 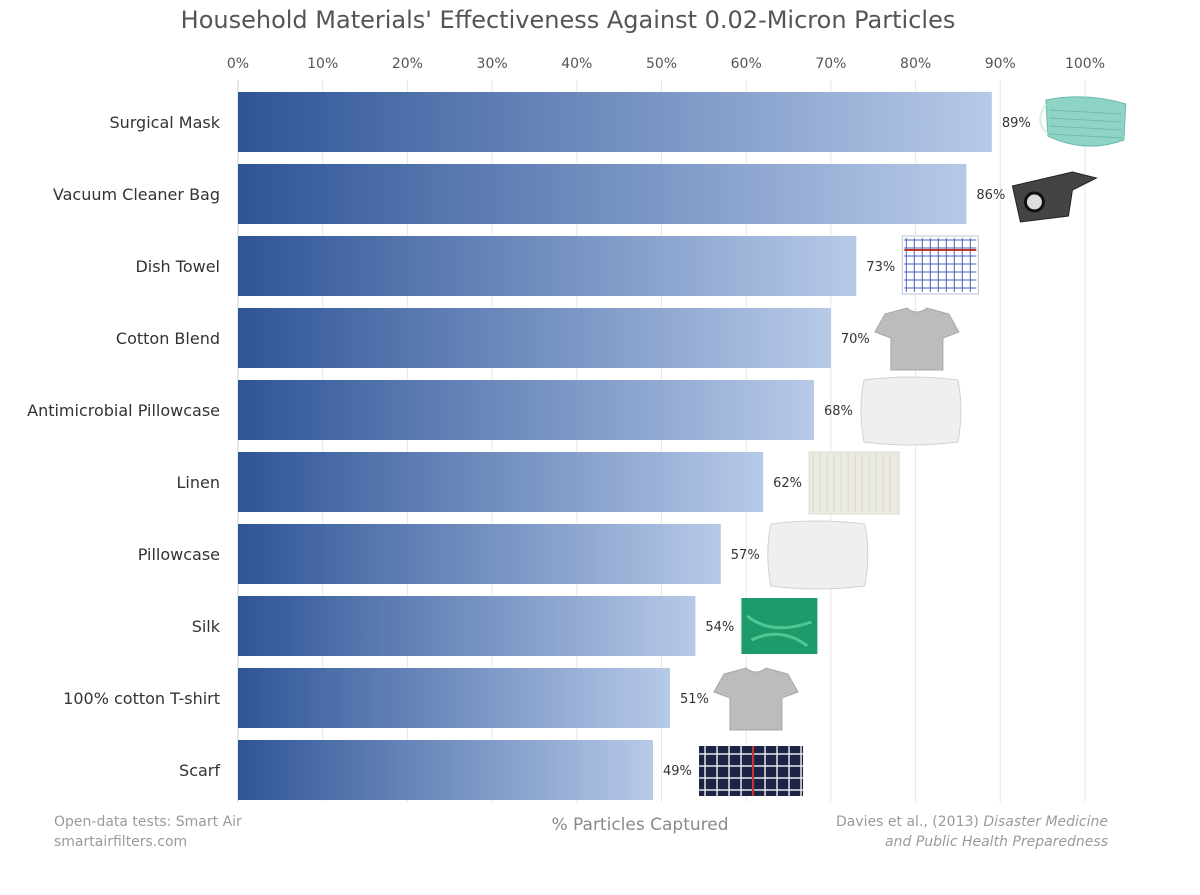 What do you see at coordinates (779, 626) in the screenshot?
I see `silk-cloth-icon` at bounding box center [779, 626].